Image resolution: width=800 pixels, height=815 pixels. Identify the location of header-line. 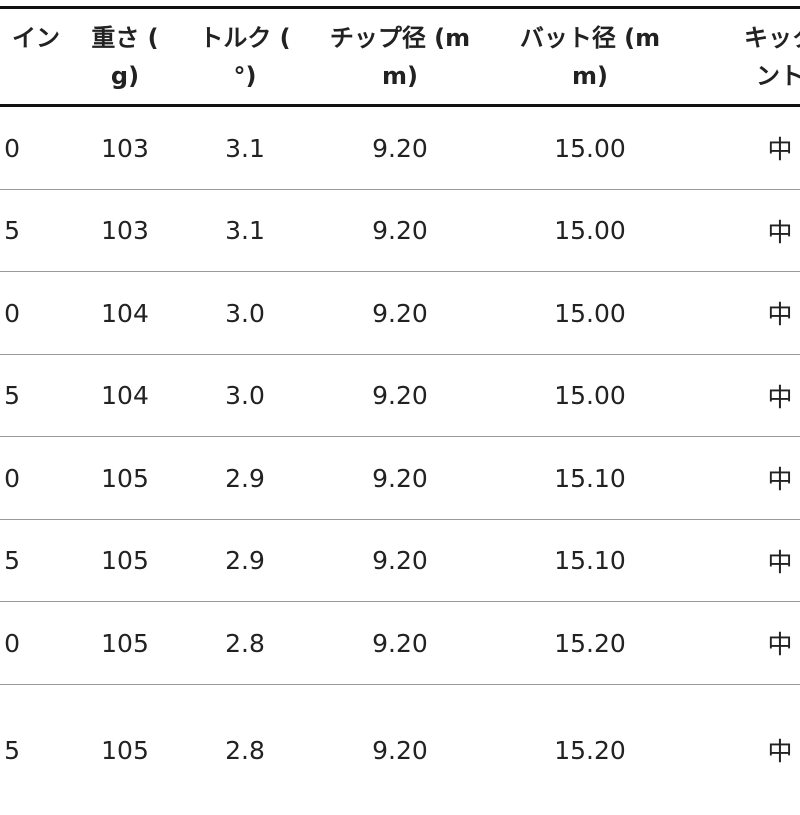
(56, 76).